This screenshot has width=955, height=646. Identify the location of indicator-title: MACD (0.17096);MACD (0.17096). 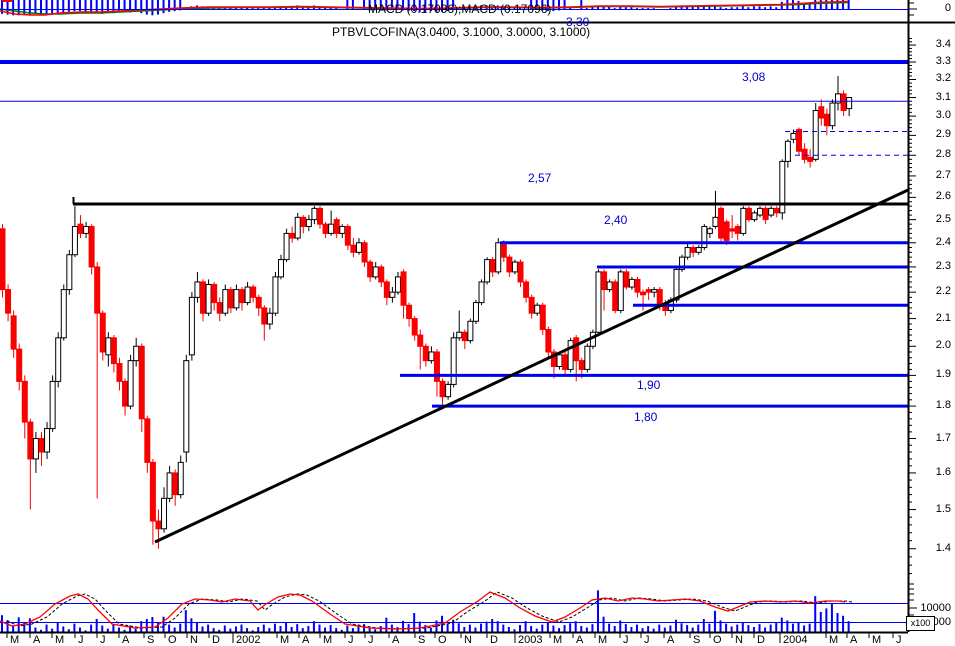
(460, 9).